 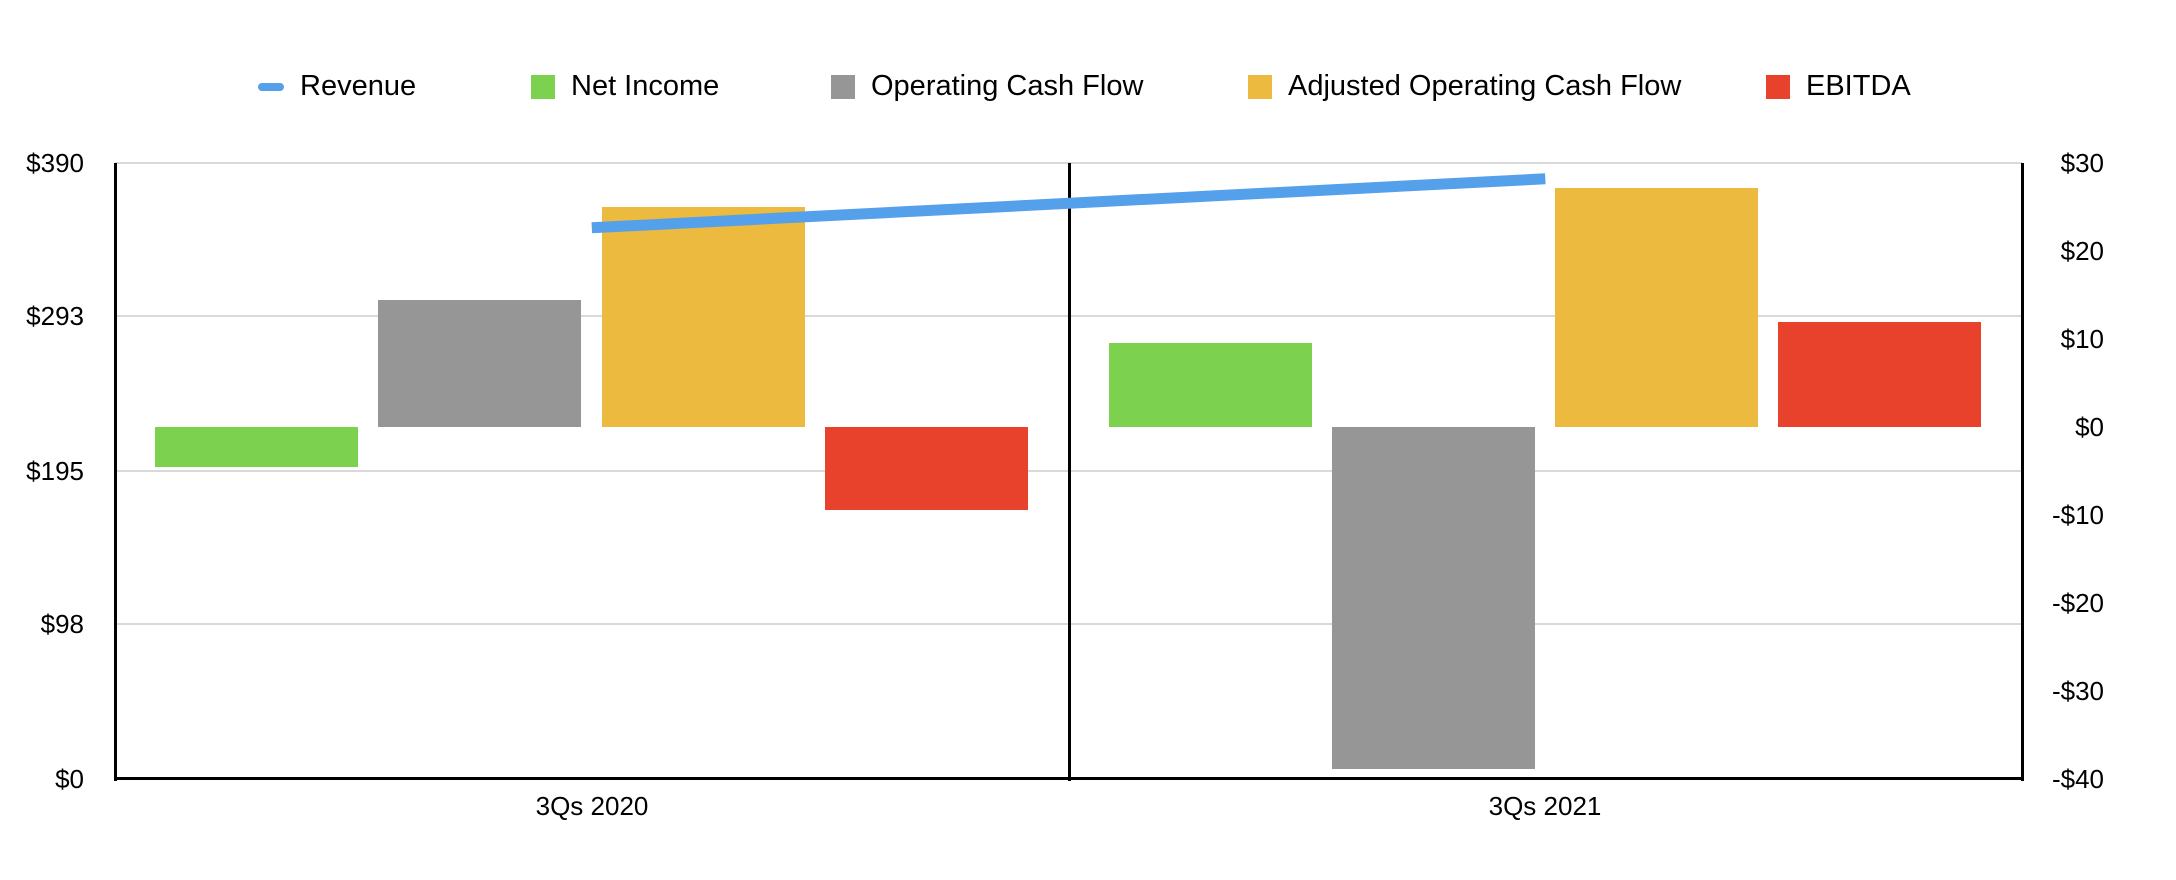 I want to click on left-axis-tick-label: $390, so click(x=55, y=163).